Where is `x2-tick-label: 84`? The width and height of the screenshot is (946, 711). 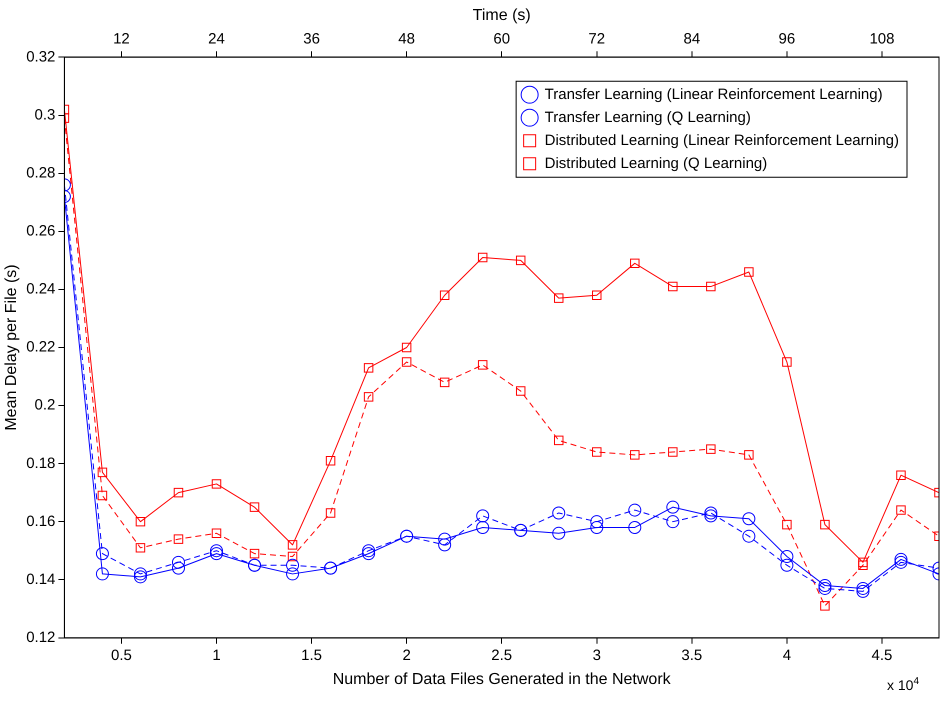
x2-tick-label: 84 is located at coordinates (691, 39).